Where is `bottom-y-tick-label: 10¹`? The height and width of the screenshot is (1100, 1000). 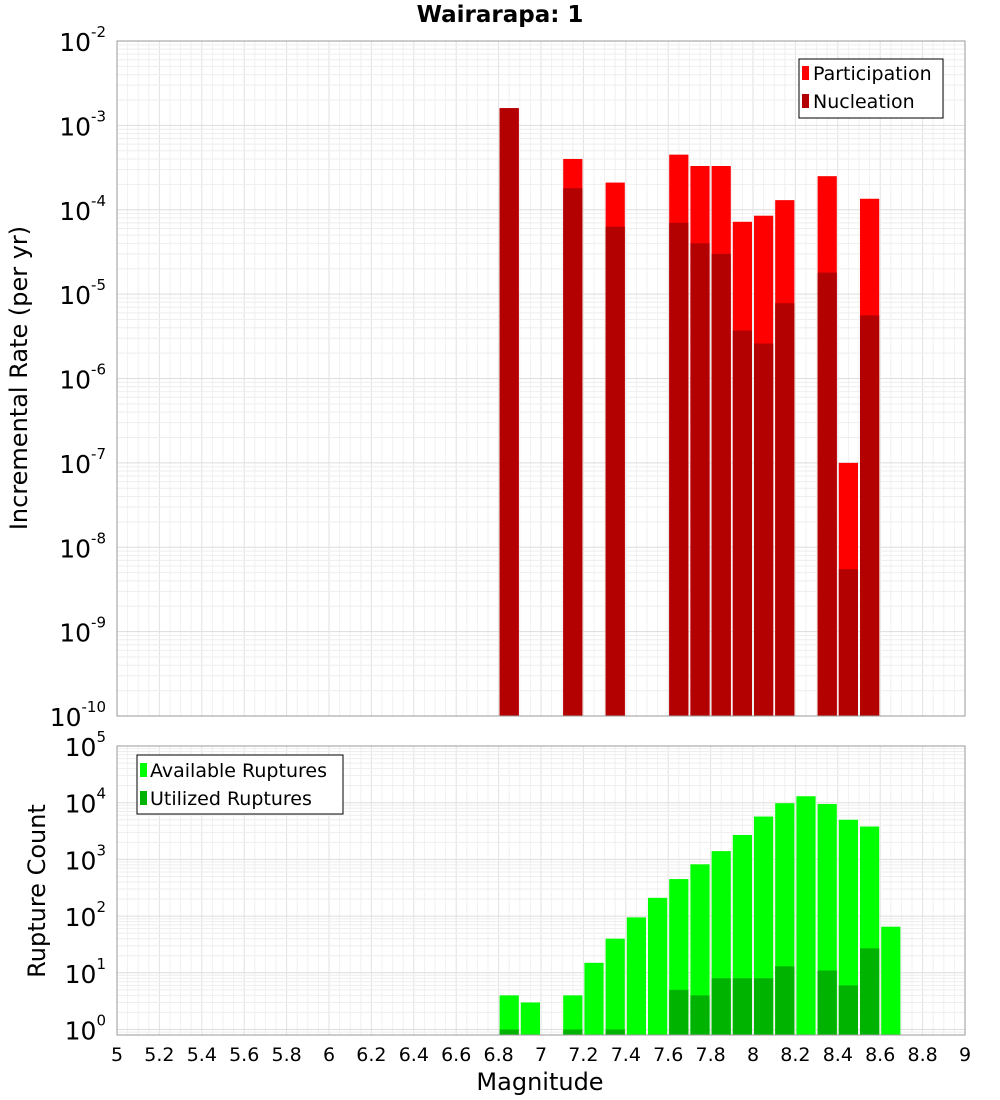 bottom-y-tick-label: 10¹ is located at coordinates (85, 972).